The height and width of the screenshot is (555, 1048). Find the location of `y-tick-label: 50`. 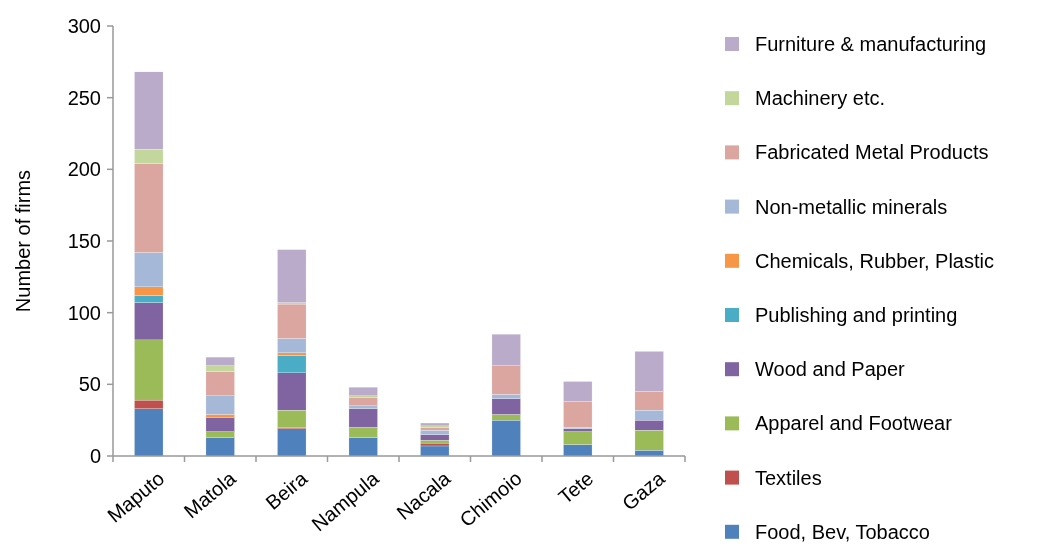

y-tick-label: 50 is located at coordinates (89, 384).